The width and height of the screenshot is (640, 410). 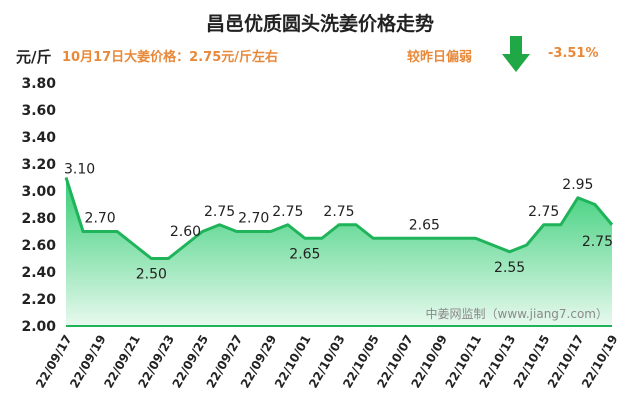 What do you see at coordinates (38, 165) in the screenshot?
I see `y-tick-label: 3.20` at bounding box center [38, 165].